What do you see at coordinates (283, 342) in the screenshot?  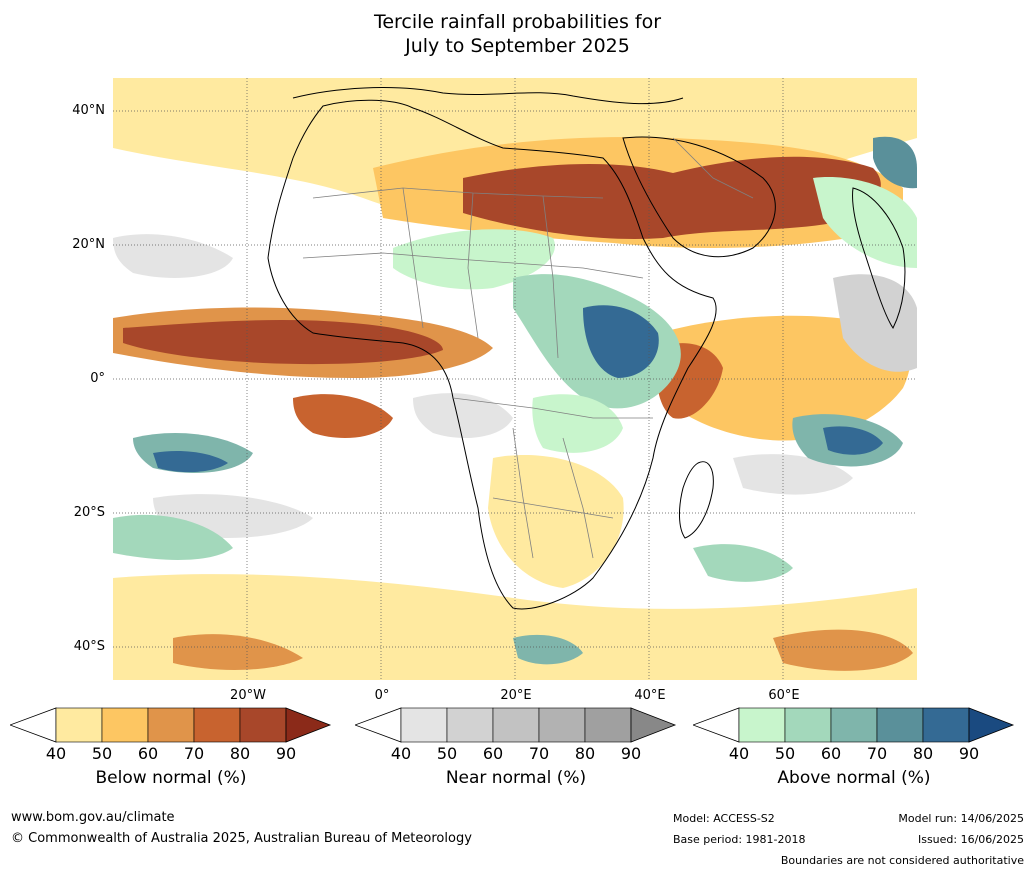 I see `below-west-africa-core` at bounding box center [283, 342].